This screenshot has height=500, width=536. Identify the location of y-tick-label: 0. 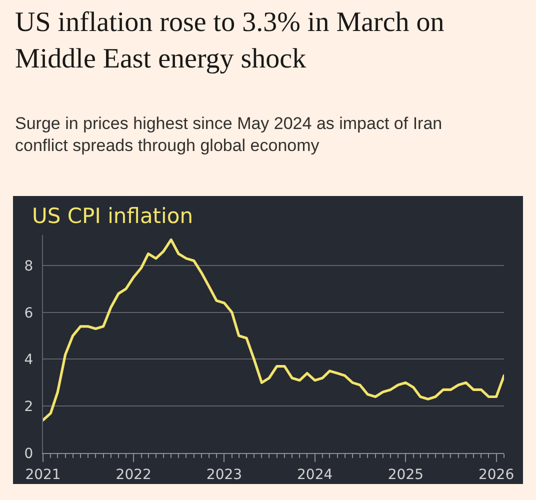
(29, 454).